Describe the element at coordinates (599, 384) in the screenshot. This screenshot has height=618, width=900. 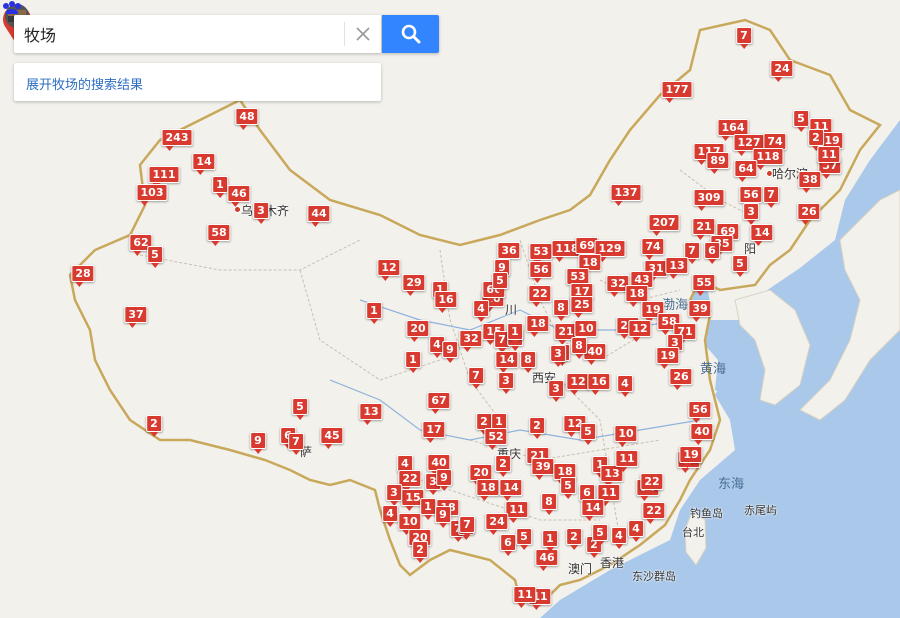
I see `result-marker: 16` at that location.